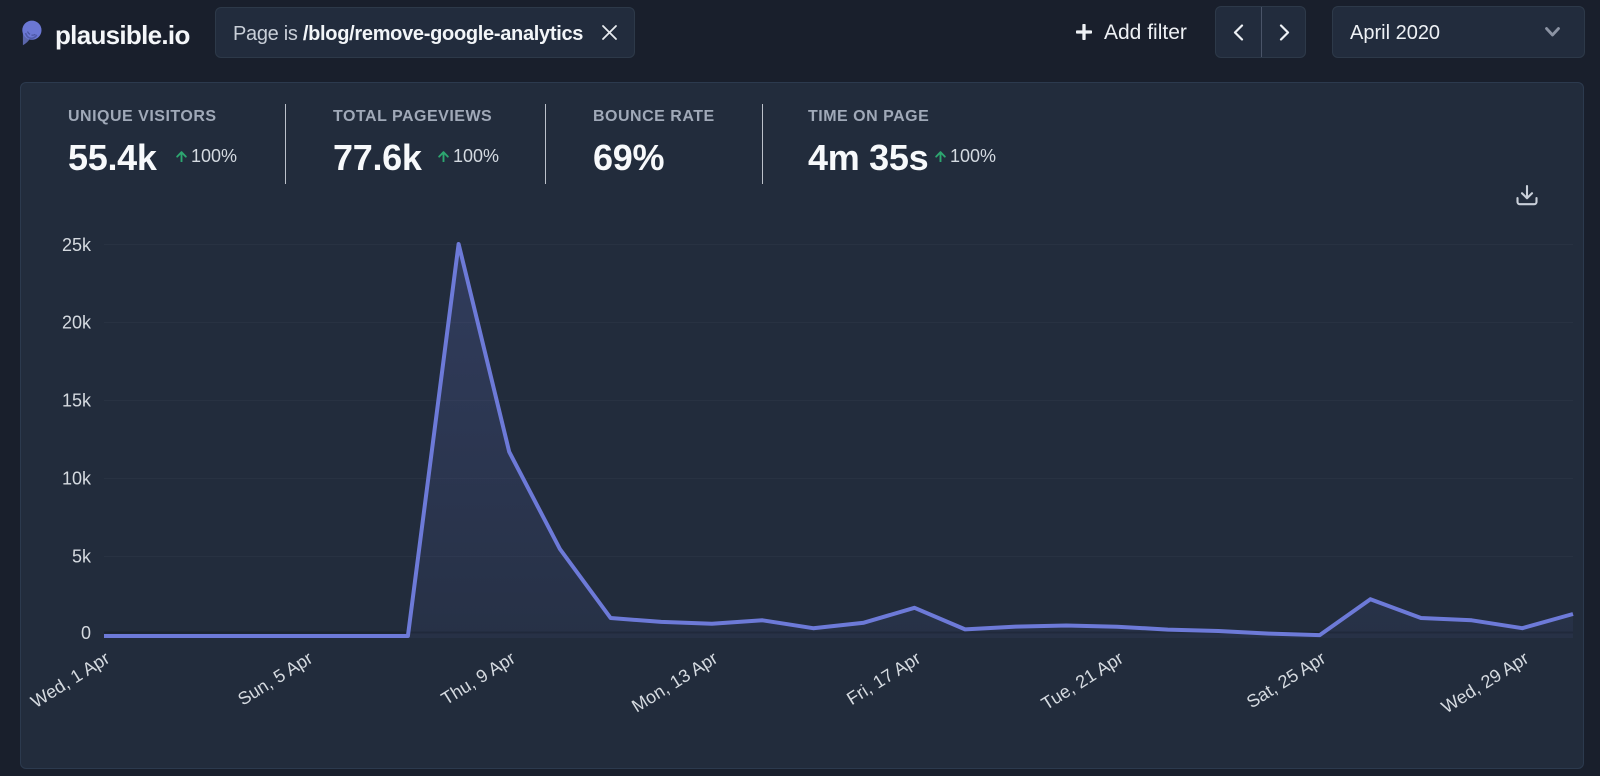 The image size is (1600, 776). Describe the element at coordinates (77, 245) in the screenshot. I see `svg-text: 25k` at that location.